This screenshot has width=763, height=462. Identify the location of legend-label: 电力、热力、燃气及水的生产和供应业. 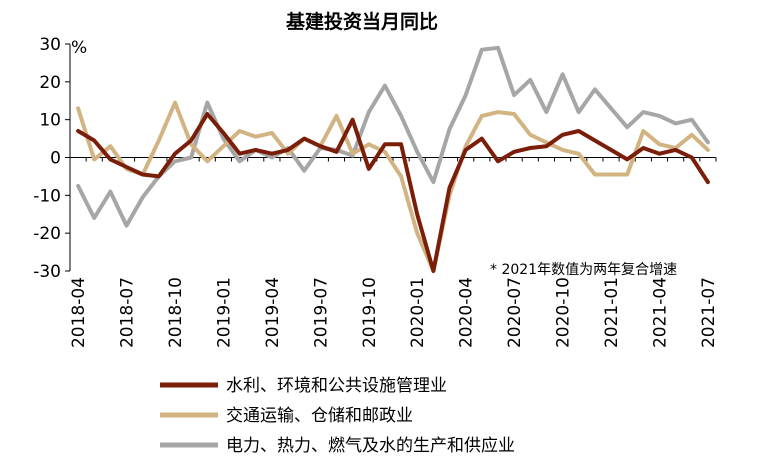
(370, 446).